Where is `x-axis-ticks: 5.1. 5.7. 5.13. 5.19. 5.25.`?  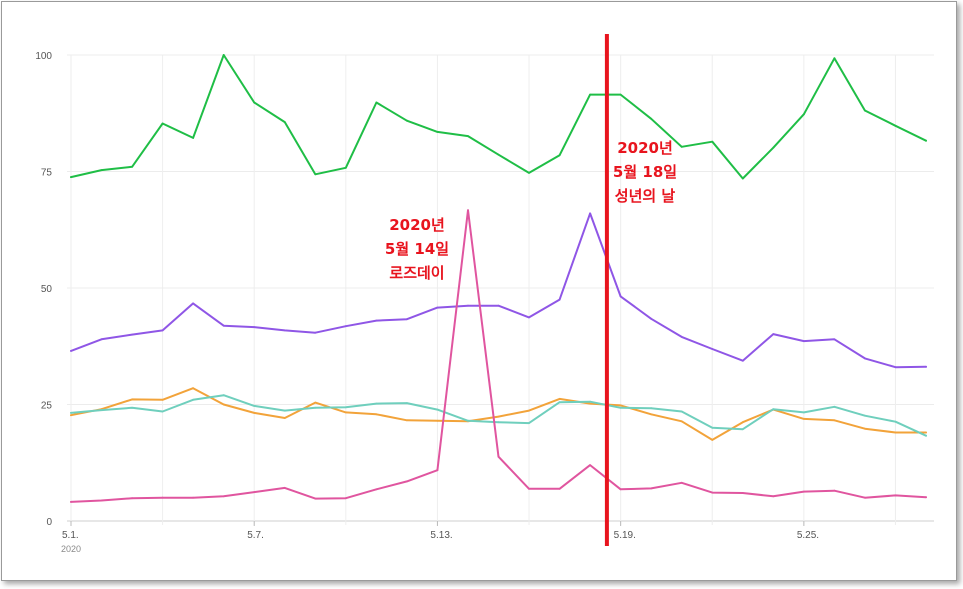
x-axis-ticks: 5.1. 5.7. 5.13. 5.19. 5.25. is located at coordinates (440, 535).